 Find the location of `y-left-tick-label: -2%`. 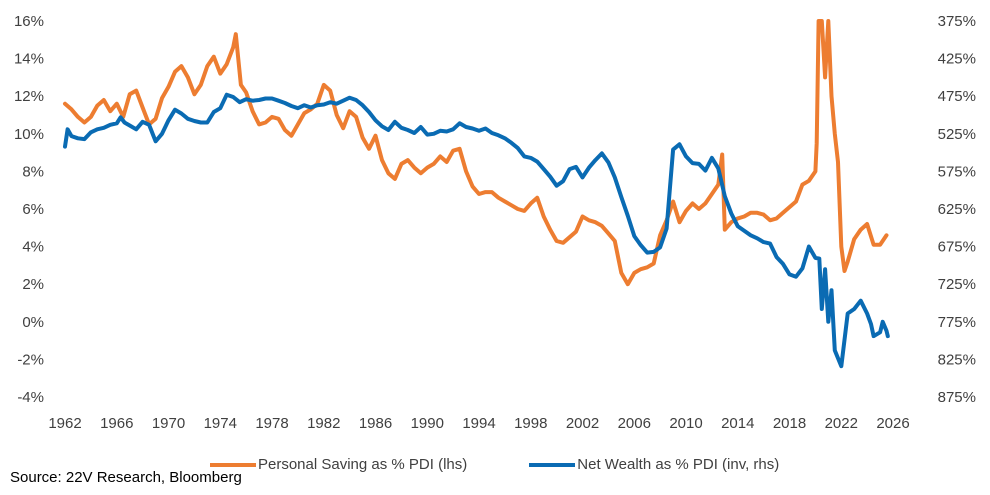

y-left-tick-label: -2% is located at coordinates (30, 359).